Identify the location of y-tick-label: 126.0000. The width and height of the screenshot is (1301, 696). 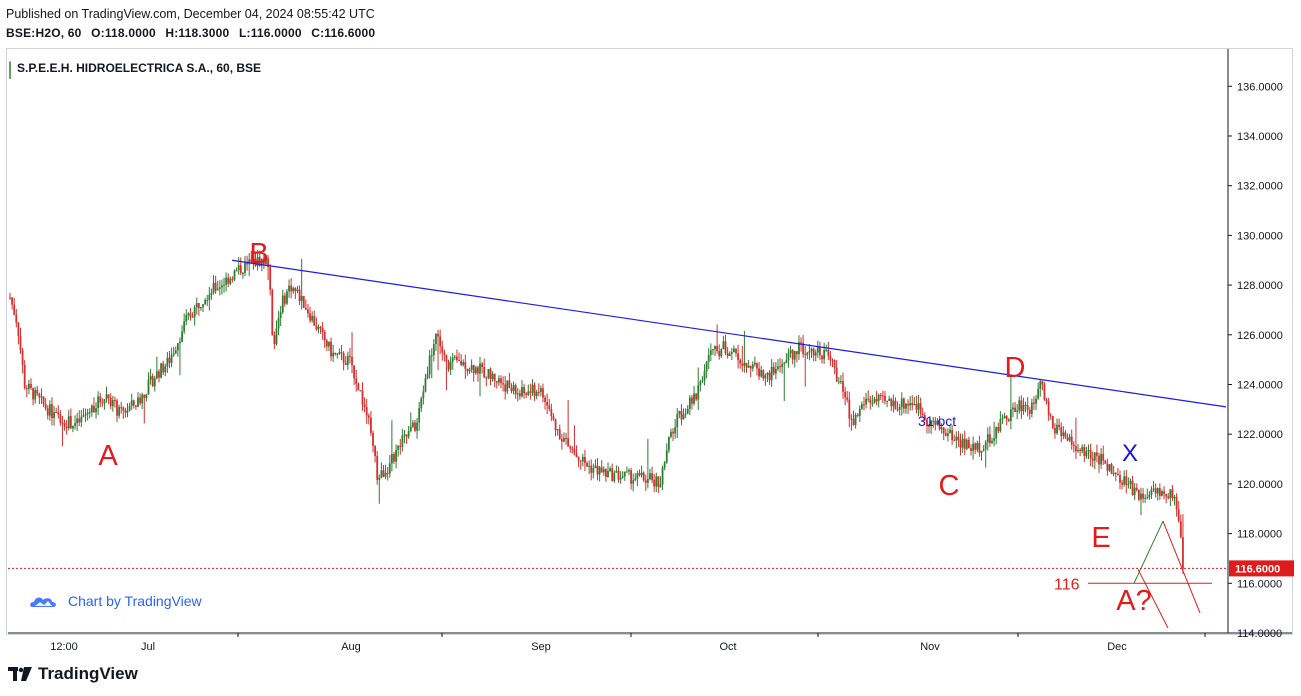
(1260, 336).